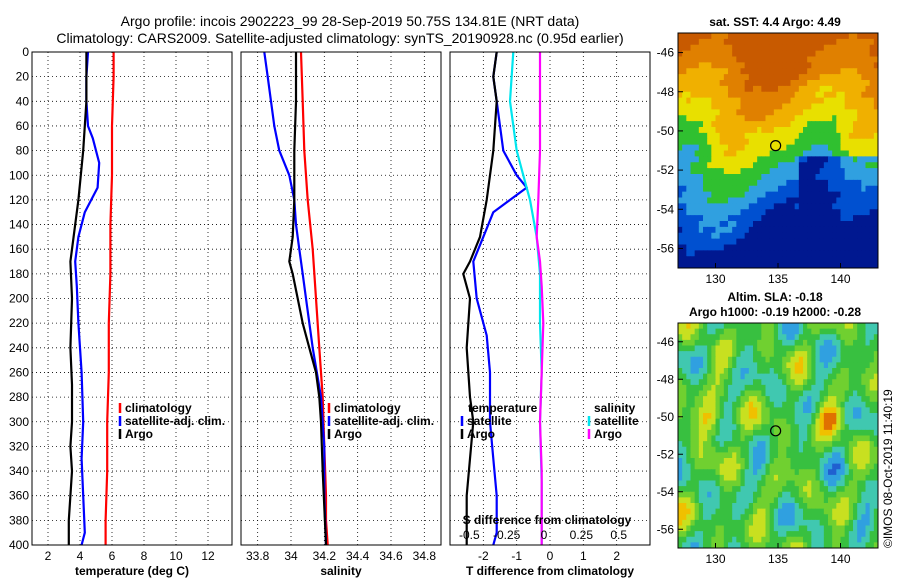 The width and height of the screenshot is (900, 585). I want to click on temperature-y-tick-label: 140, so click(19, 225).